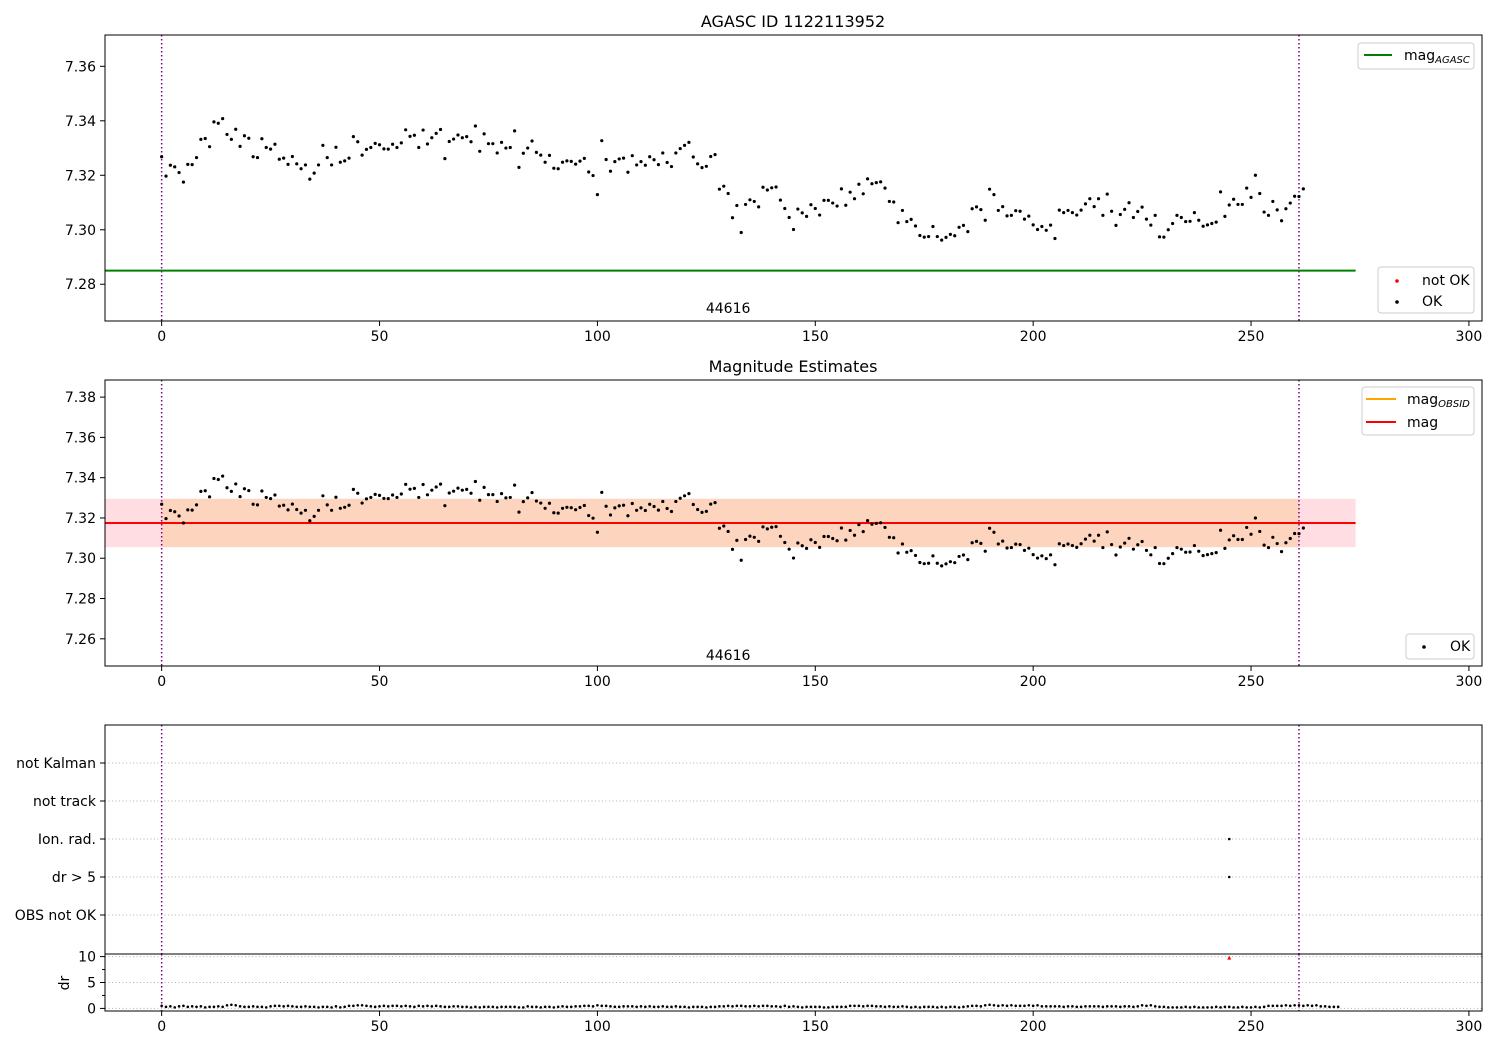  What do you see at coordinates (1469, 337) in the screenshot?
I see `p1-xtick-label: 300` at bounding box center [1469, 337].